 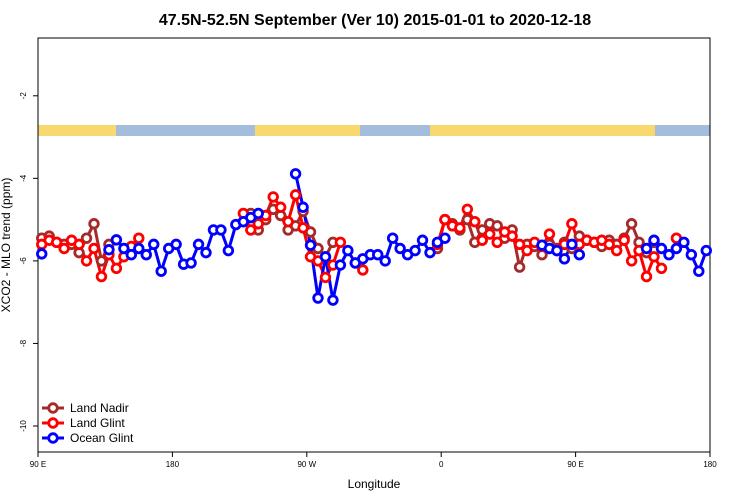 What do you see at coordinates (441, 464) in the screenshot?
I see `x-tick-label: 0` at bounding box center [441, 464].